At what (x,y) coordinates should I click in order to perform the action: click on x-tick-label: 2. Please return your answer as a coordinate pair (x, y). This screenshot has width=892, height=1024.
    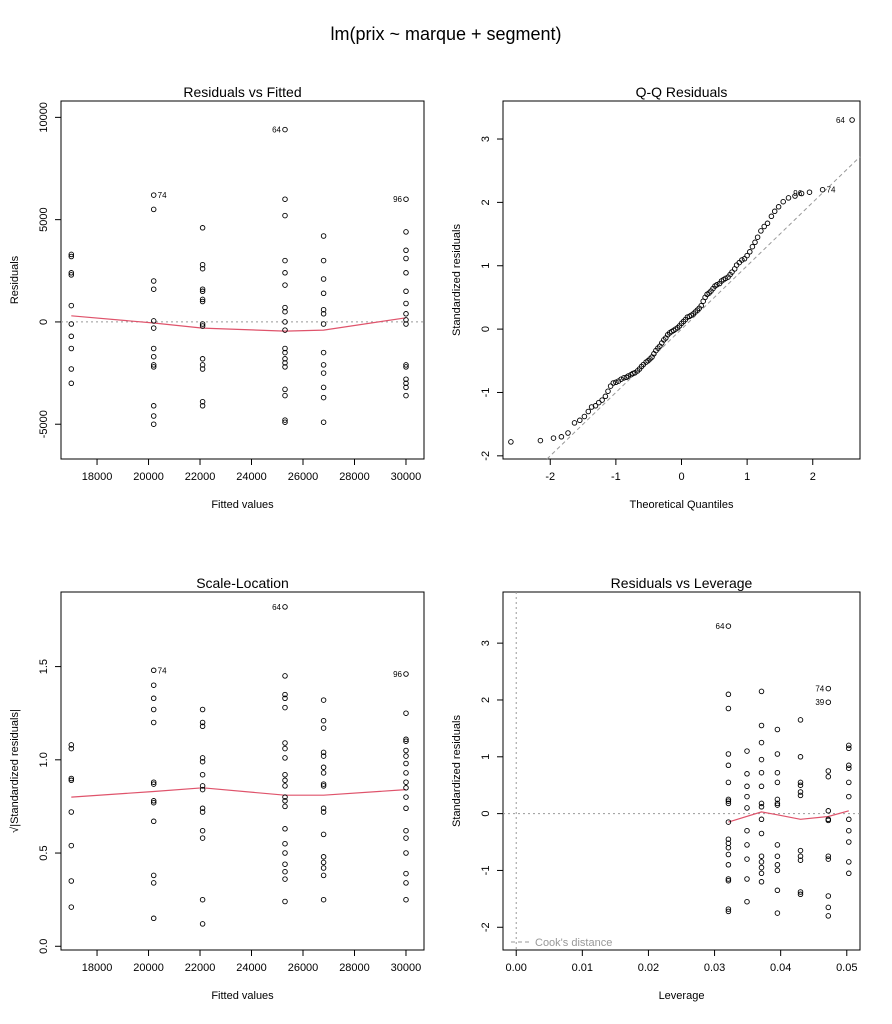
    Looking at the image, I should click on (813, 477).